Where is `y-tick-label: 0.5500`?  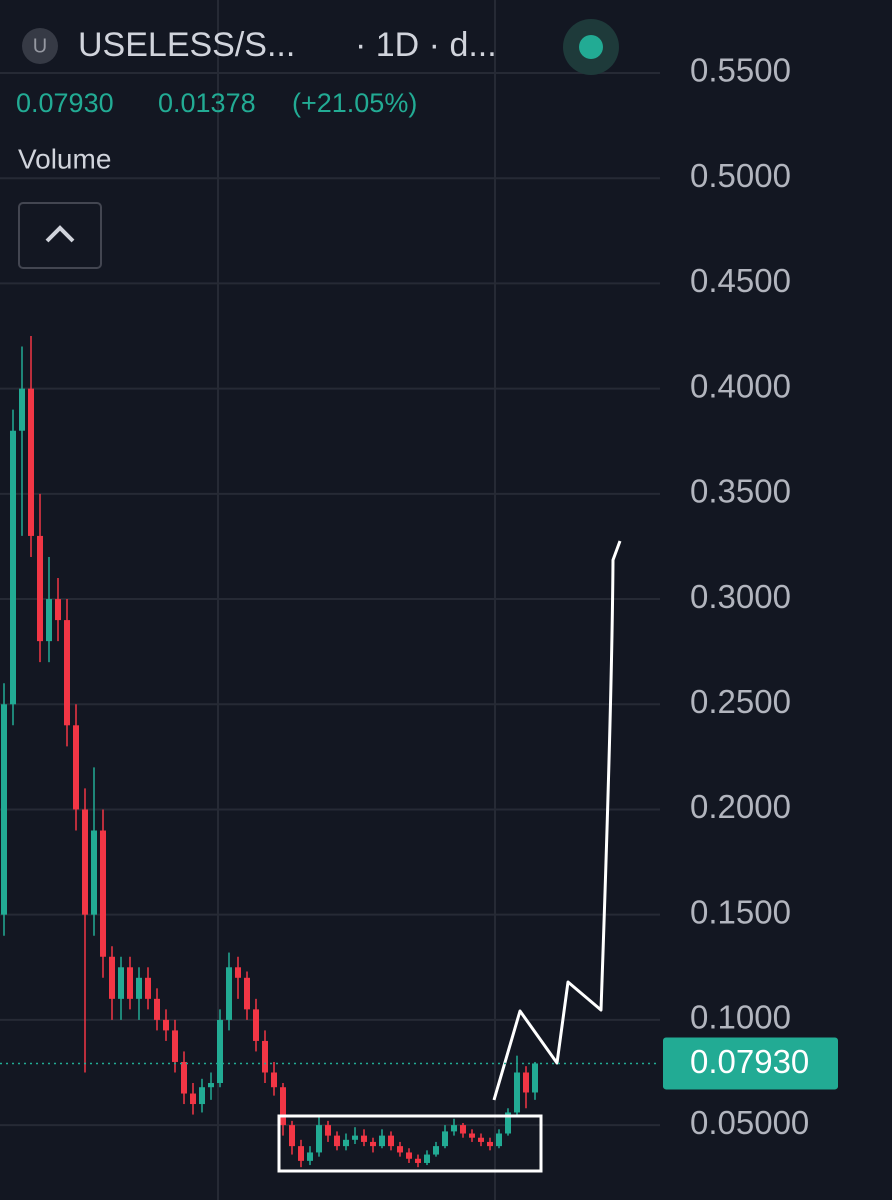
y-tick-label: 0.5500 is located at coordinates (740, 70).